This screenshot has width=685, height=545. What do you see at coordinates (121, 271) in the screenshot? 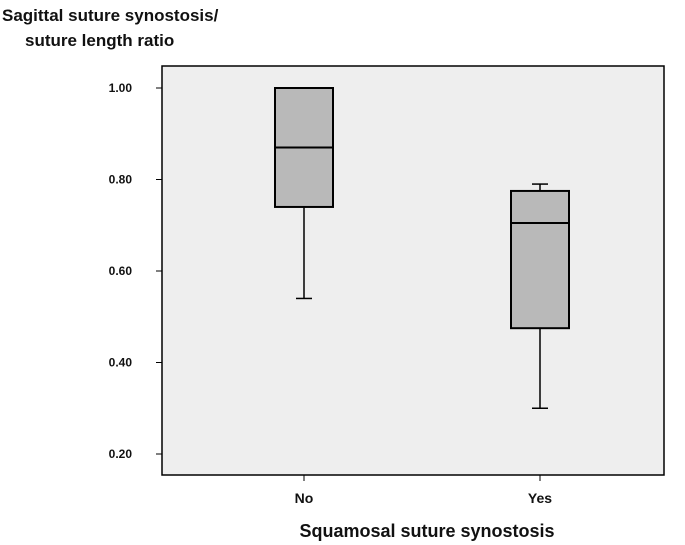
I see `y-tick-label: 0.60` at bounding box center [121, 271].